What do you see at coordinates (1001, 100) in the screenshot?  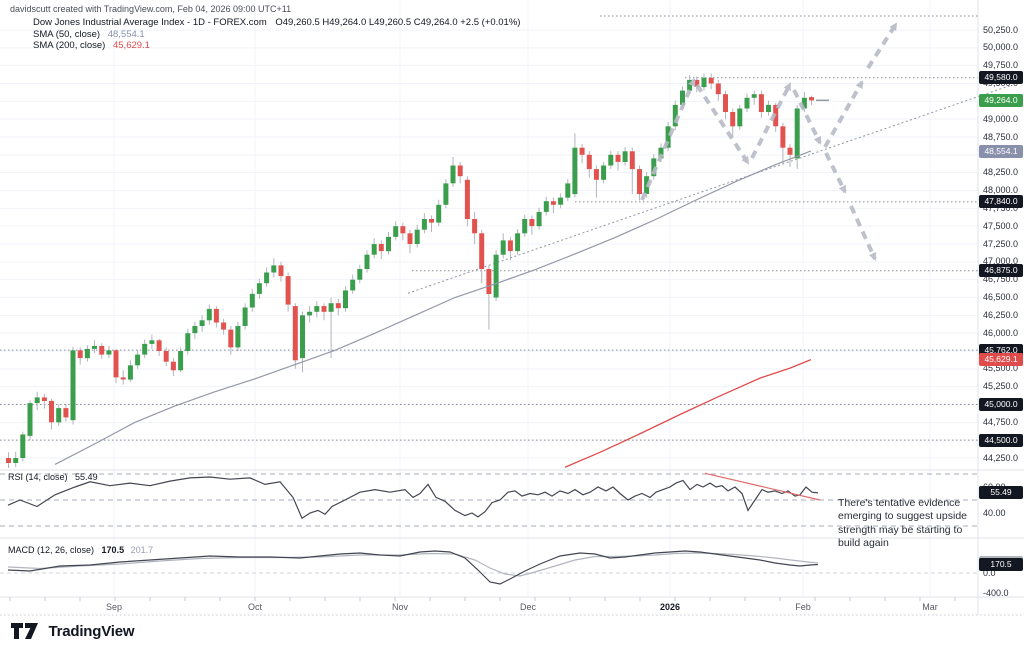 I see `price-axis-badge: 49,264.0` at bounding box center [1001, 100].